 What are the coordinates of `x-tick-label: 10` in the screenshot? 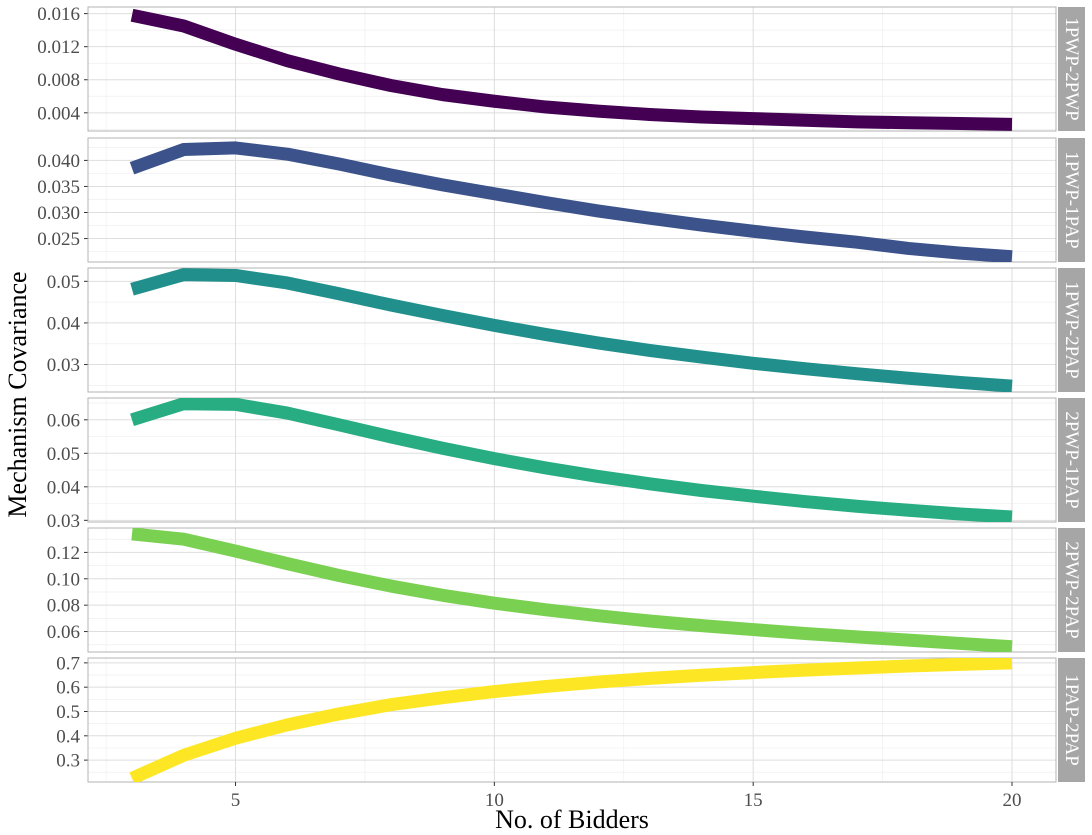 It's located at (494, 800).